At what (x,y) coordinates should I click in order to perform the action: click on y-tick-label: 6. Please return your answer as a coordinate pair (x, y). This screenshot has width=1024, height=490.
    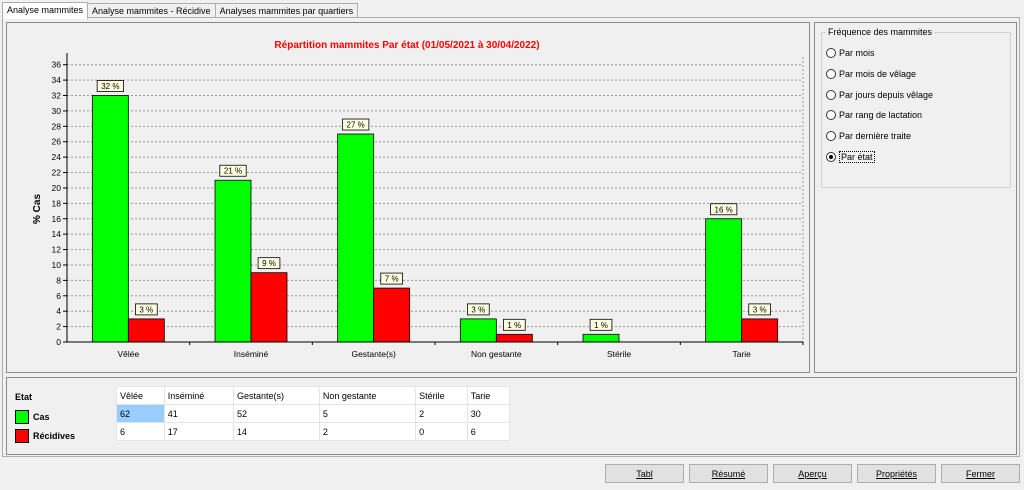
    Looking at the image, I should click on (58, 296).